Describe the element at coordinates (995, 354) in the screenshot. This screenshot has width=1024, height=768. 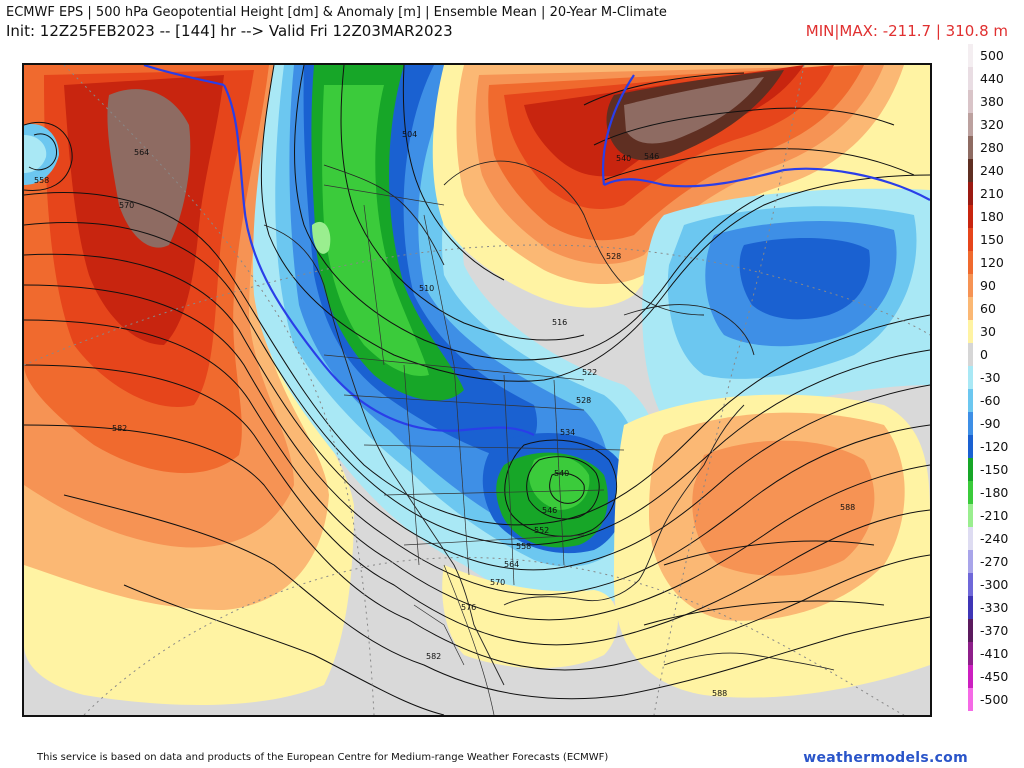
I see `legend-row: 0` at that location.